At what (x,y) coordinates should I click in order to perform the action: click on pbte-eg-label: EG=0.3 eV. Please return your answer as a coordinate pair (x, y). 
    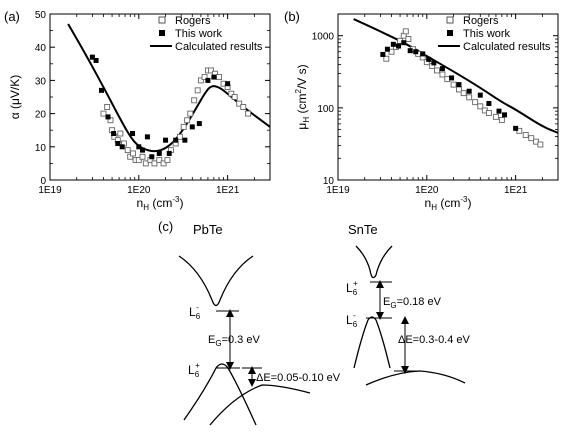
    Looking at the image, I should click on (234, 341).